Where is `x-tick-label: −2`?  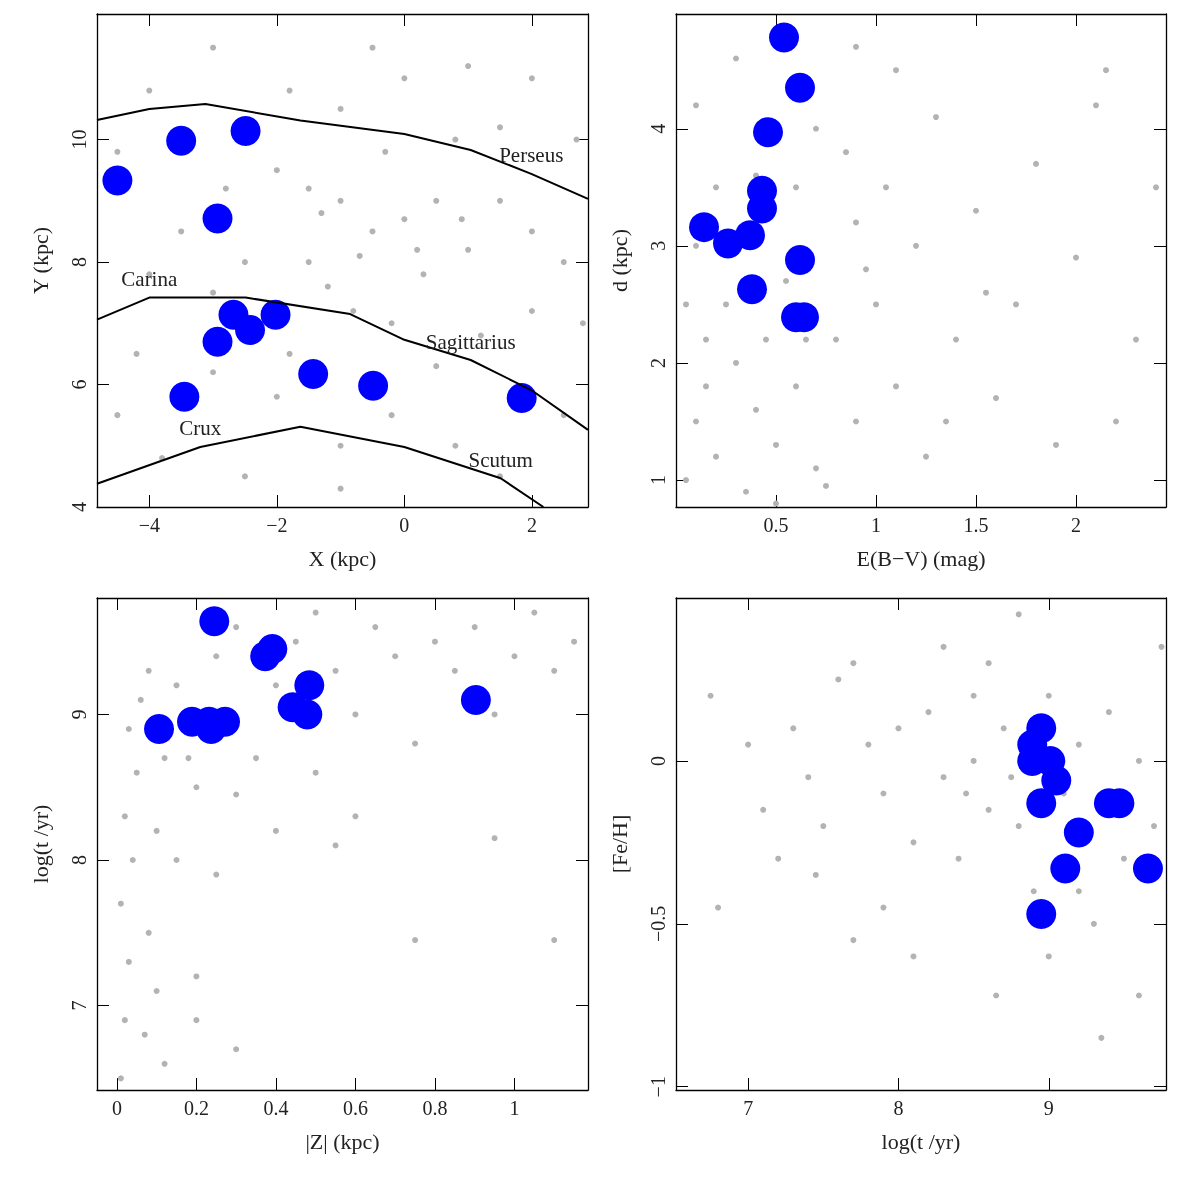
x-tick-label: −2 is located at coordinates (277, 525).